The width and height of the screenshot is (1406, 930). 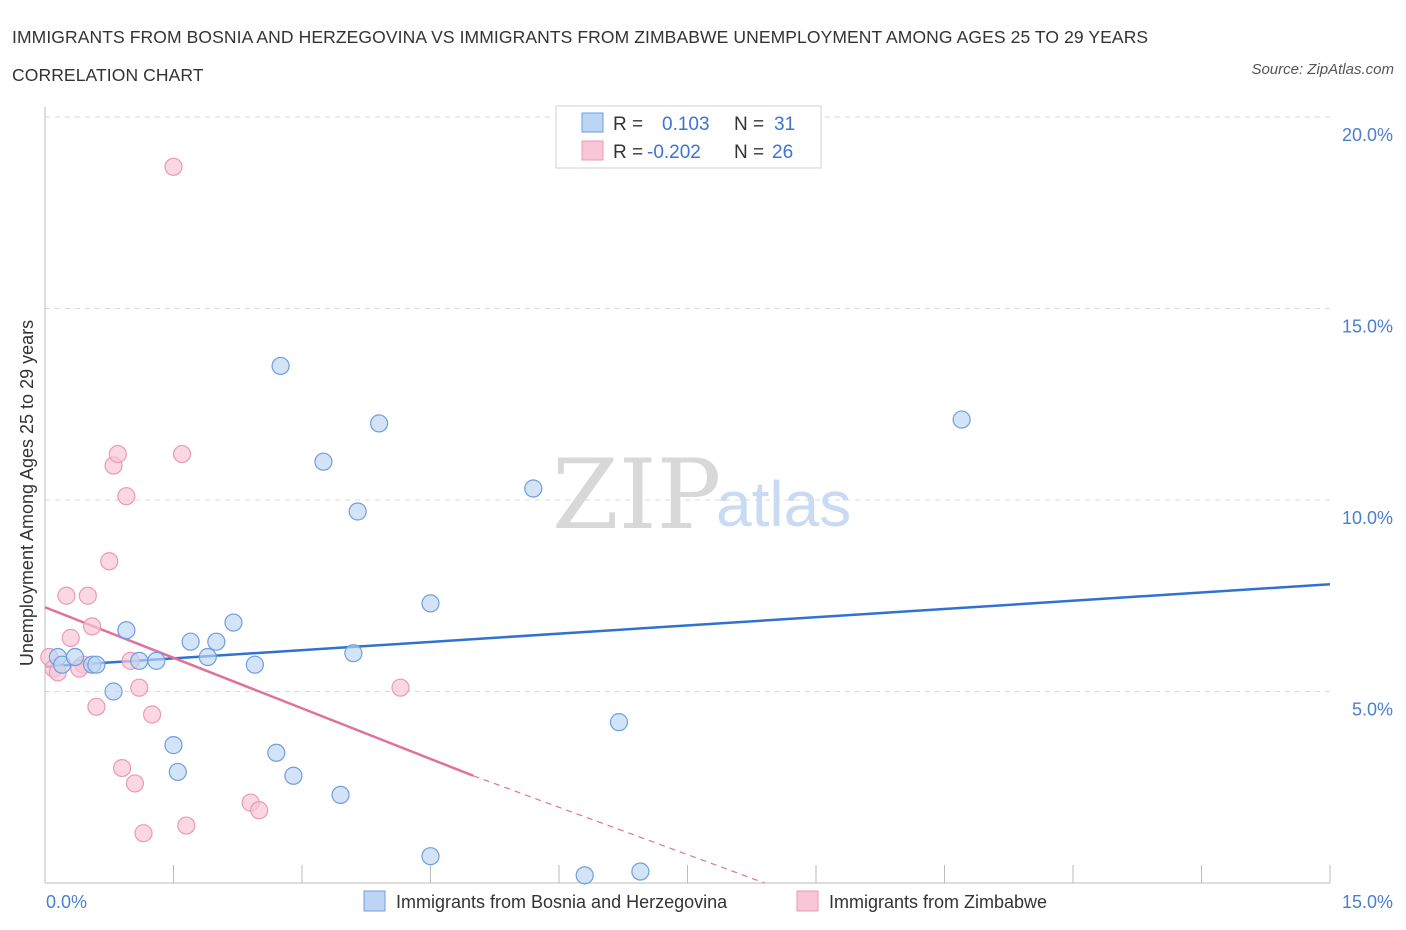 I want to click on x-tick-labels: 0.0% 15.0%, so click(x=719, y=902).